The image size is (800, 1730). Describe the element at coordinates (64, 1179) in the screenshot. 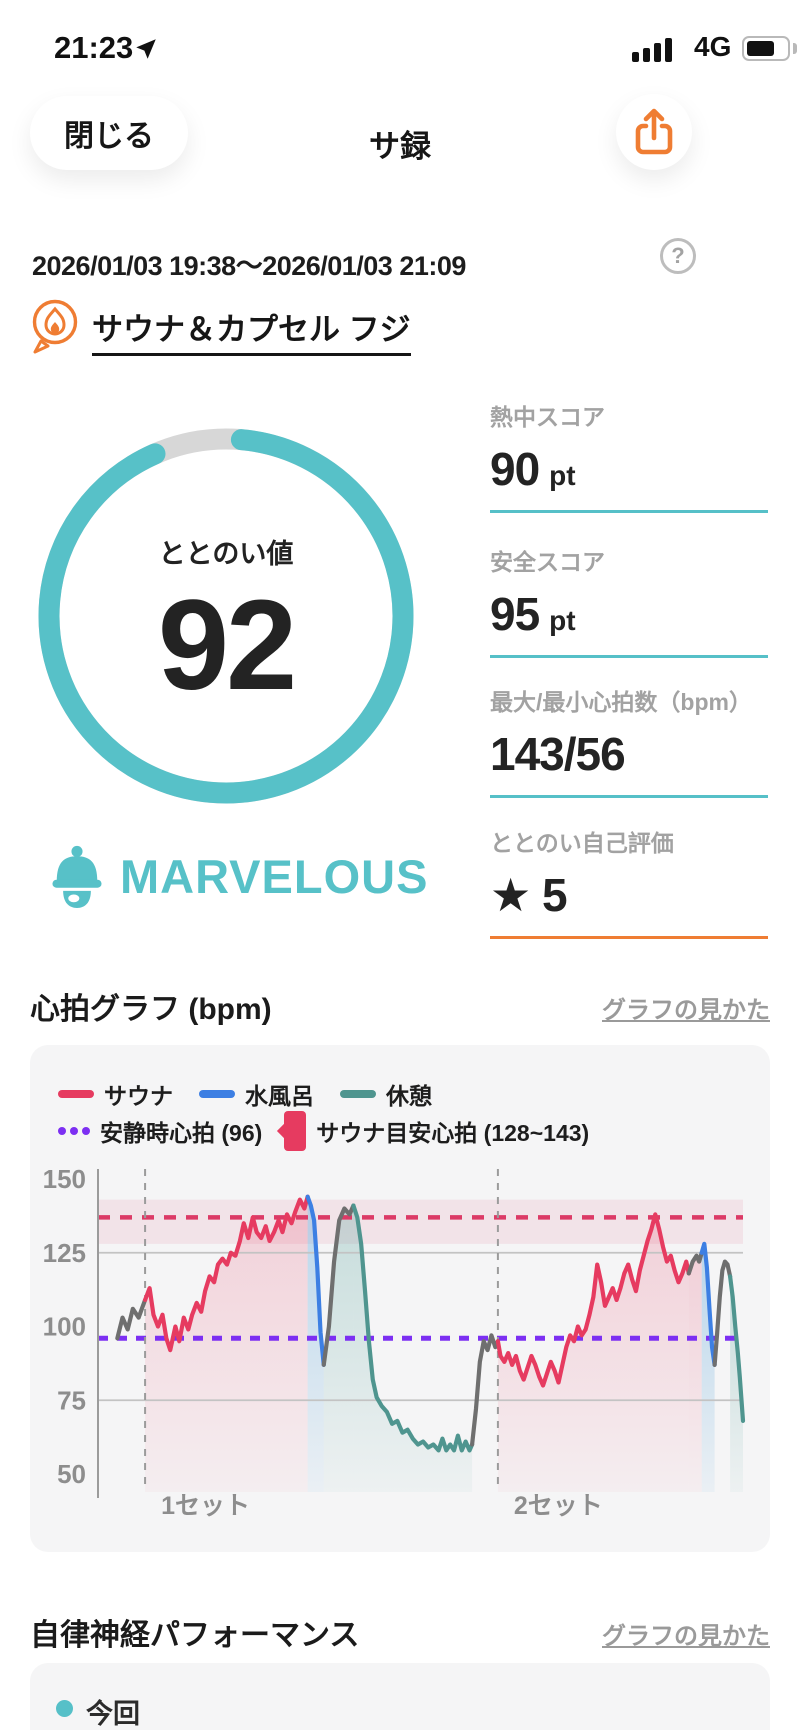

I see `y-tick-label: 150` at that location.